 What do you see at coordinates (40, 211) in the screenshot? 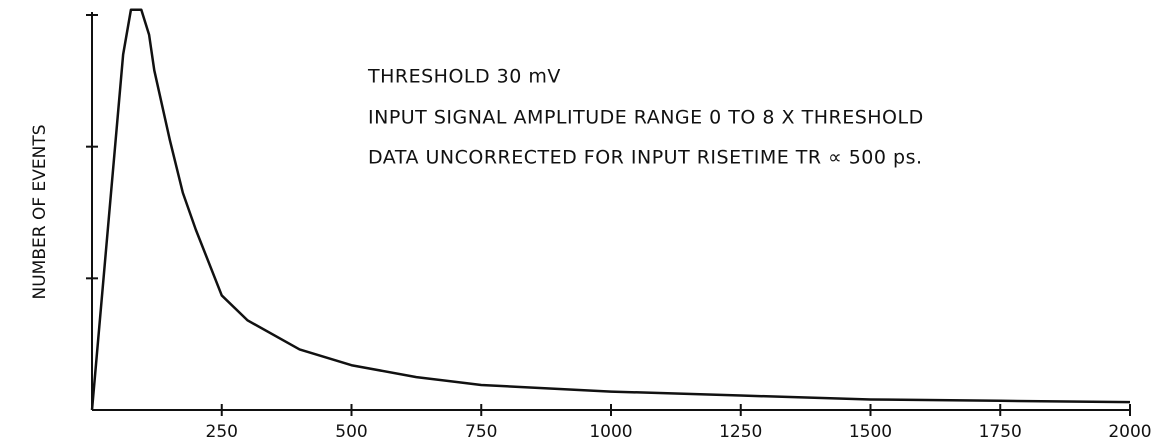
I see `y-axis-label: NUMBER OF EVENTS` at bounding box center [40, 211].